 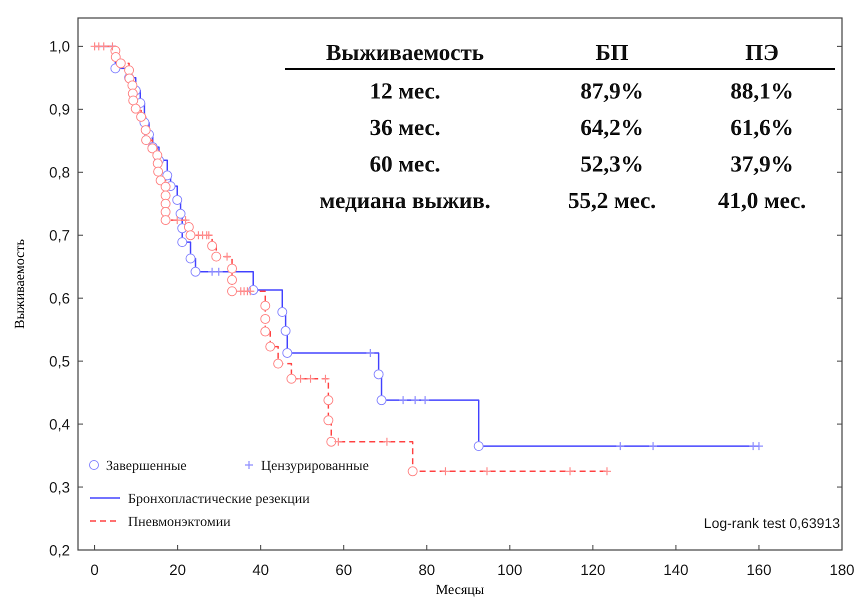 What do you see at coordinates (612, 91) in the screenshot?
I see `annotation: 87,9%` at bounding box center [612, 91].